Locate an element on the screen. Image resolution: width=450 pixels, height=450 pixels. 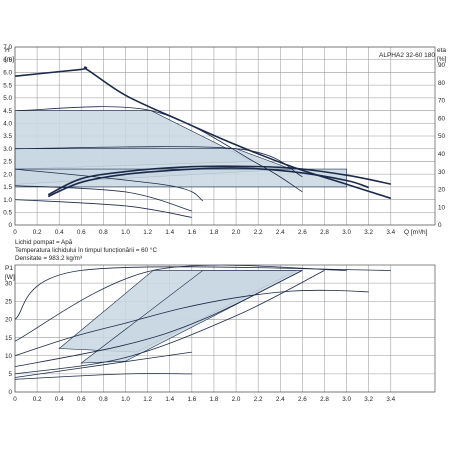
y2-tick-label: 90 is located at coordinates (442, 65).